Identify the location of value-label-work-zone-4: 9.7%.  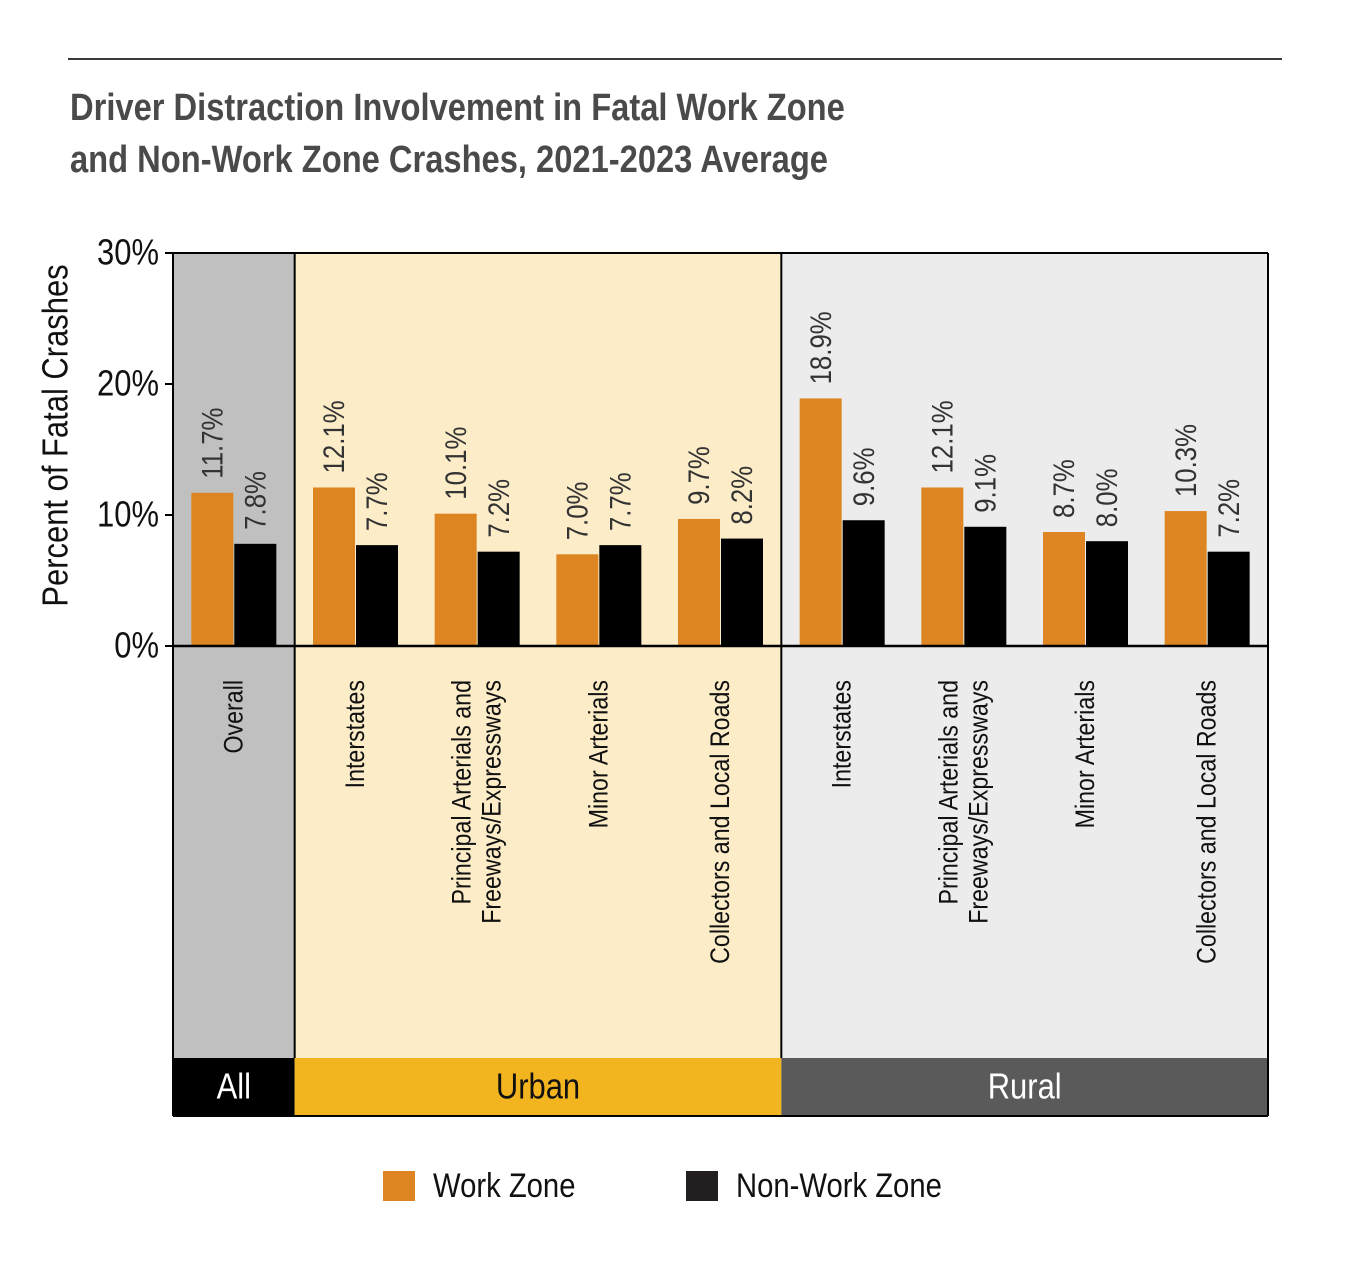
(698, 475).